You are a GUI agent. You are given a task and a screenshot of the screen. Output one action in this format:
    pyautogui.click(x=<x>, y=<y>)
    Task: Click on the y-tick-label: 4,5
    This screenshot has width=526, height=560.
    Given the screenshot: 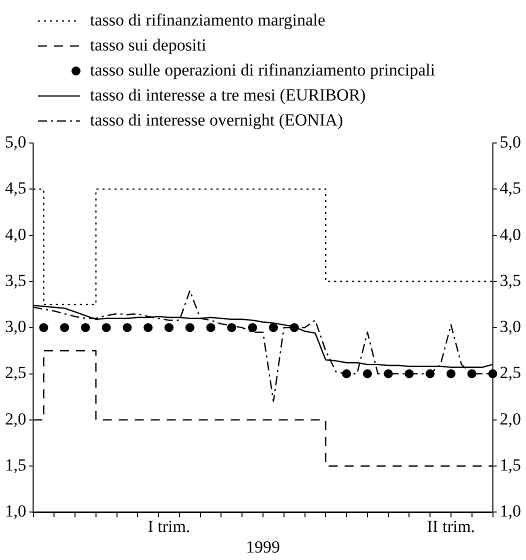 What is the action you would take?
    pyautogui.click(x=15, y=188)
    